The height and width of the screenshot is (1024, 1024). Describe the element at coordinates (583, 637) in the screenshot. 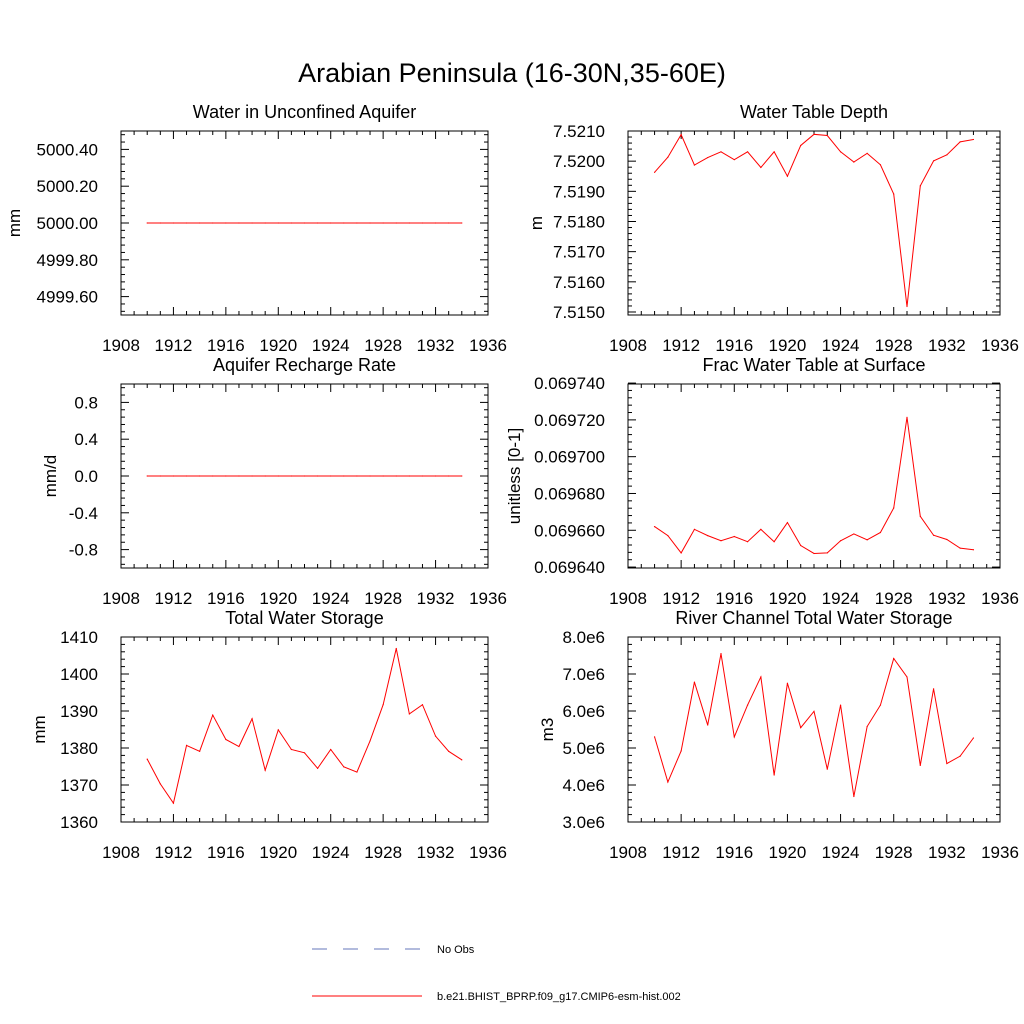

I see `y-tick-label: 8.0e6` at that location.